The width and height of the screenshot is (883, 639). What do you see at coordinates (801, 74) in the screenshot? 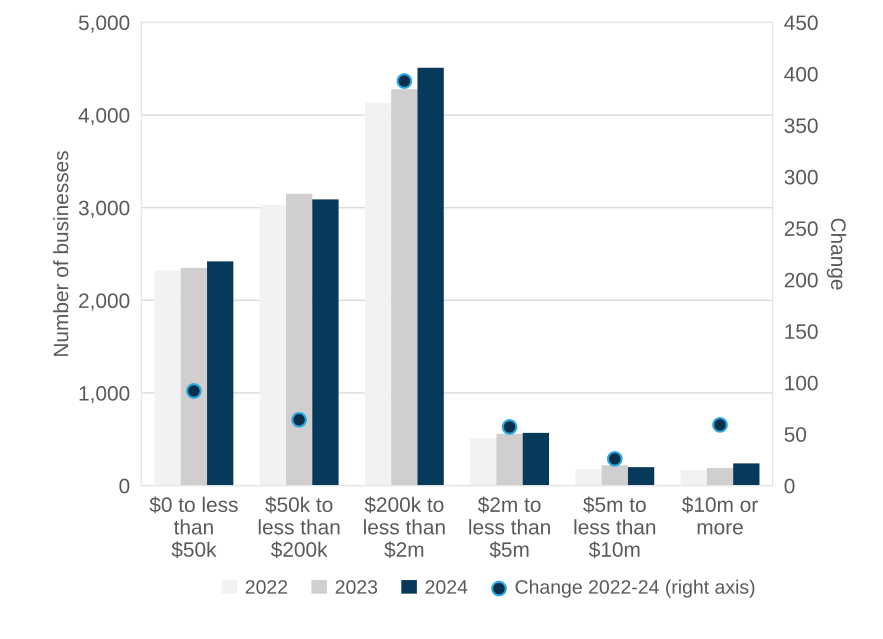
I see `y2-tick-label: 400` at bounding box center [801, 74].